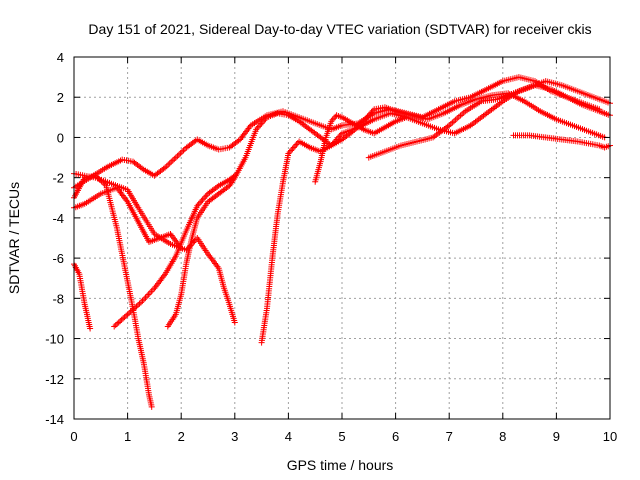 This screenshot has width=640, height=480. What do you see at coordinates (14, 238) in the screenshot?
I see `y-axis-label: SDTVAR / TECUs` at bounding box center [14, 238].